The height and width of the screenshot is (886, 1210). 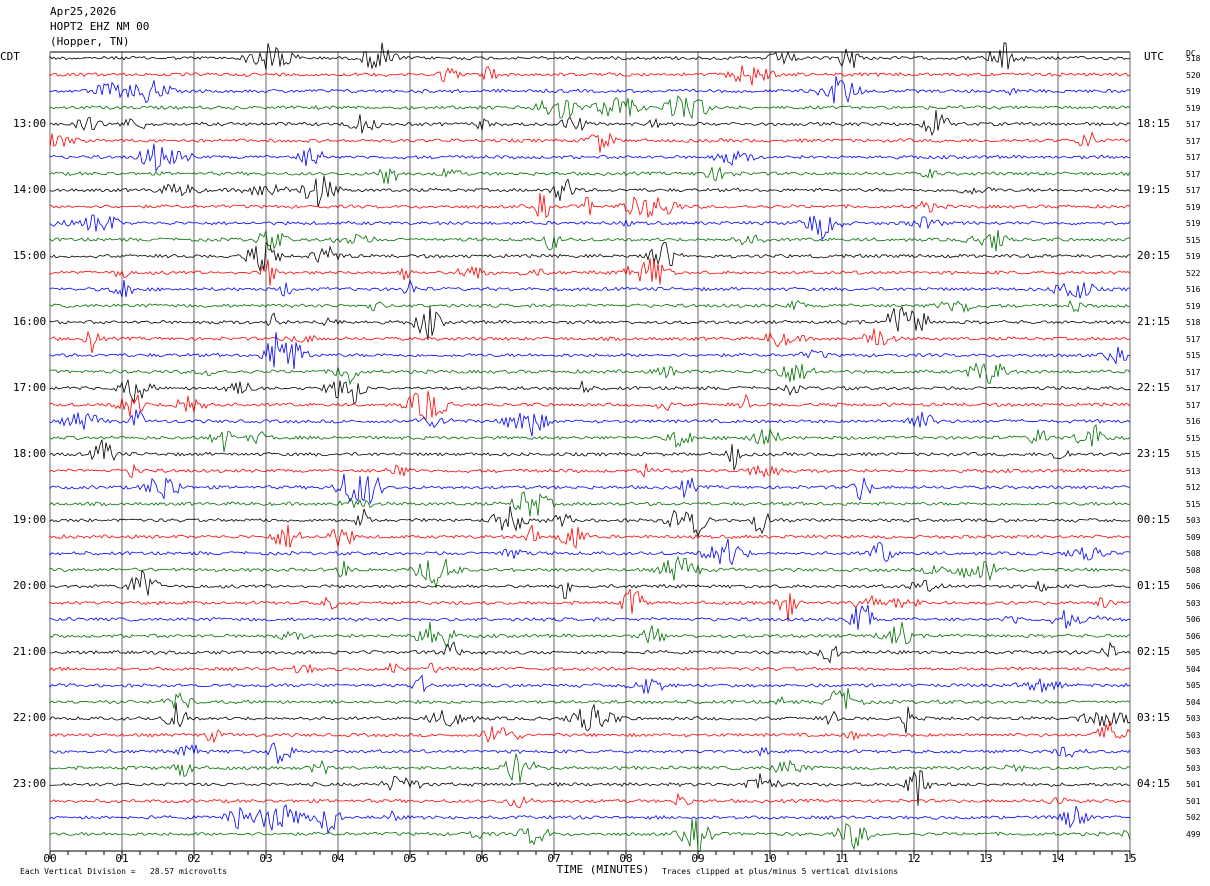 I want to click on dc-offset-label: 499, so click(x=1193, y=834).